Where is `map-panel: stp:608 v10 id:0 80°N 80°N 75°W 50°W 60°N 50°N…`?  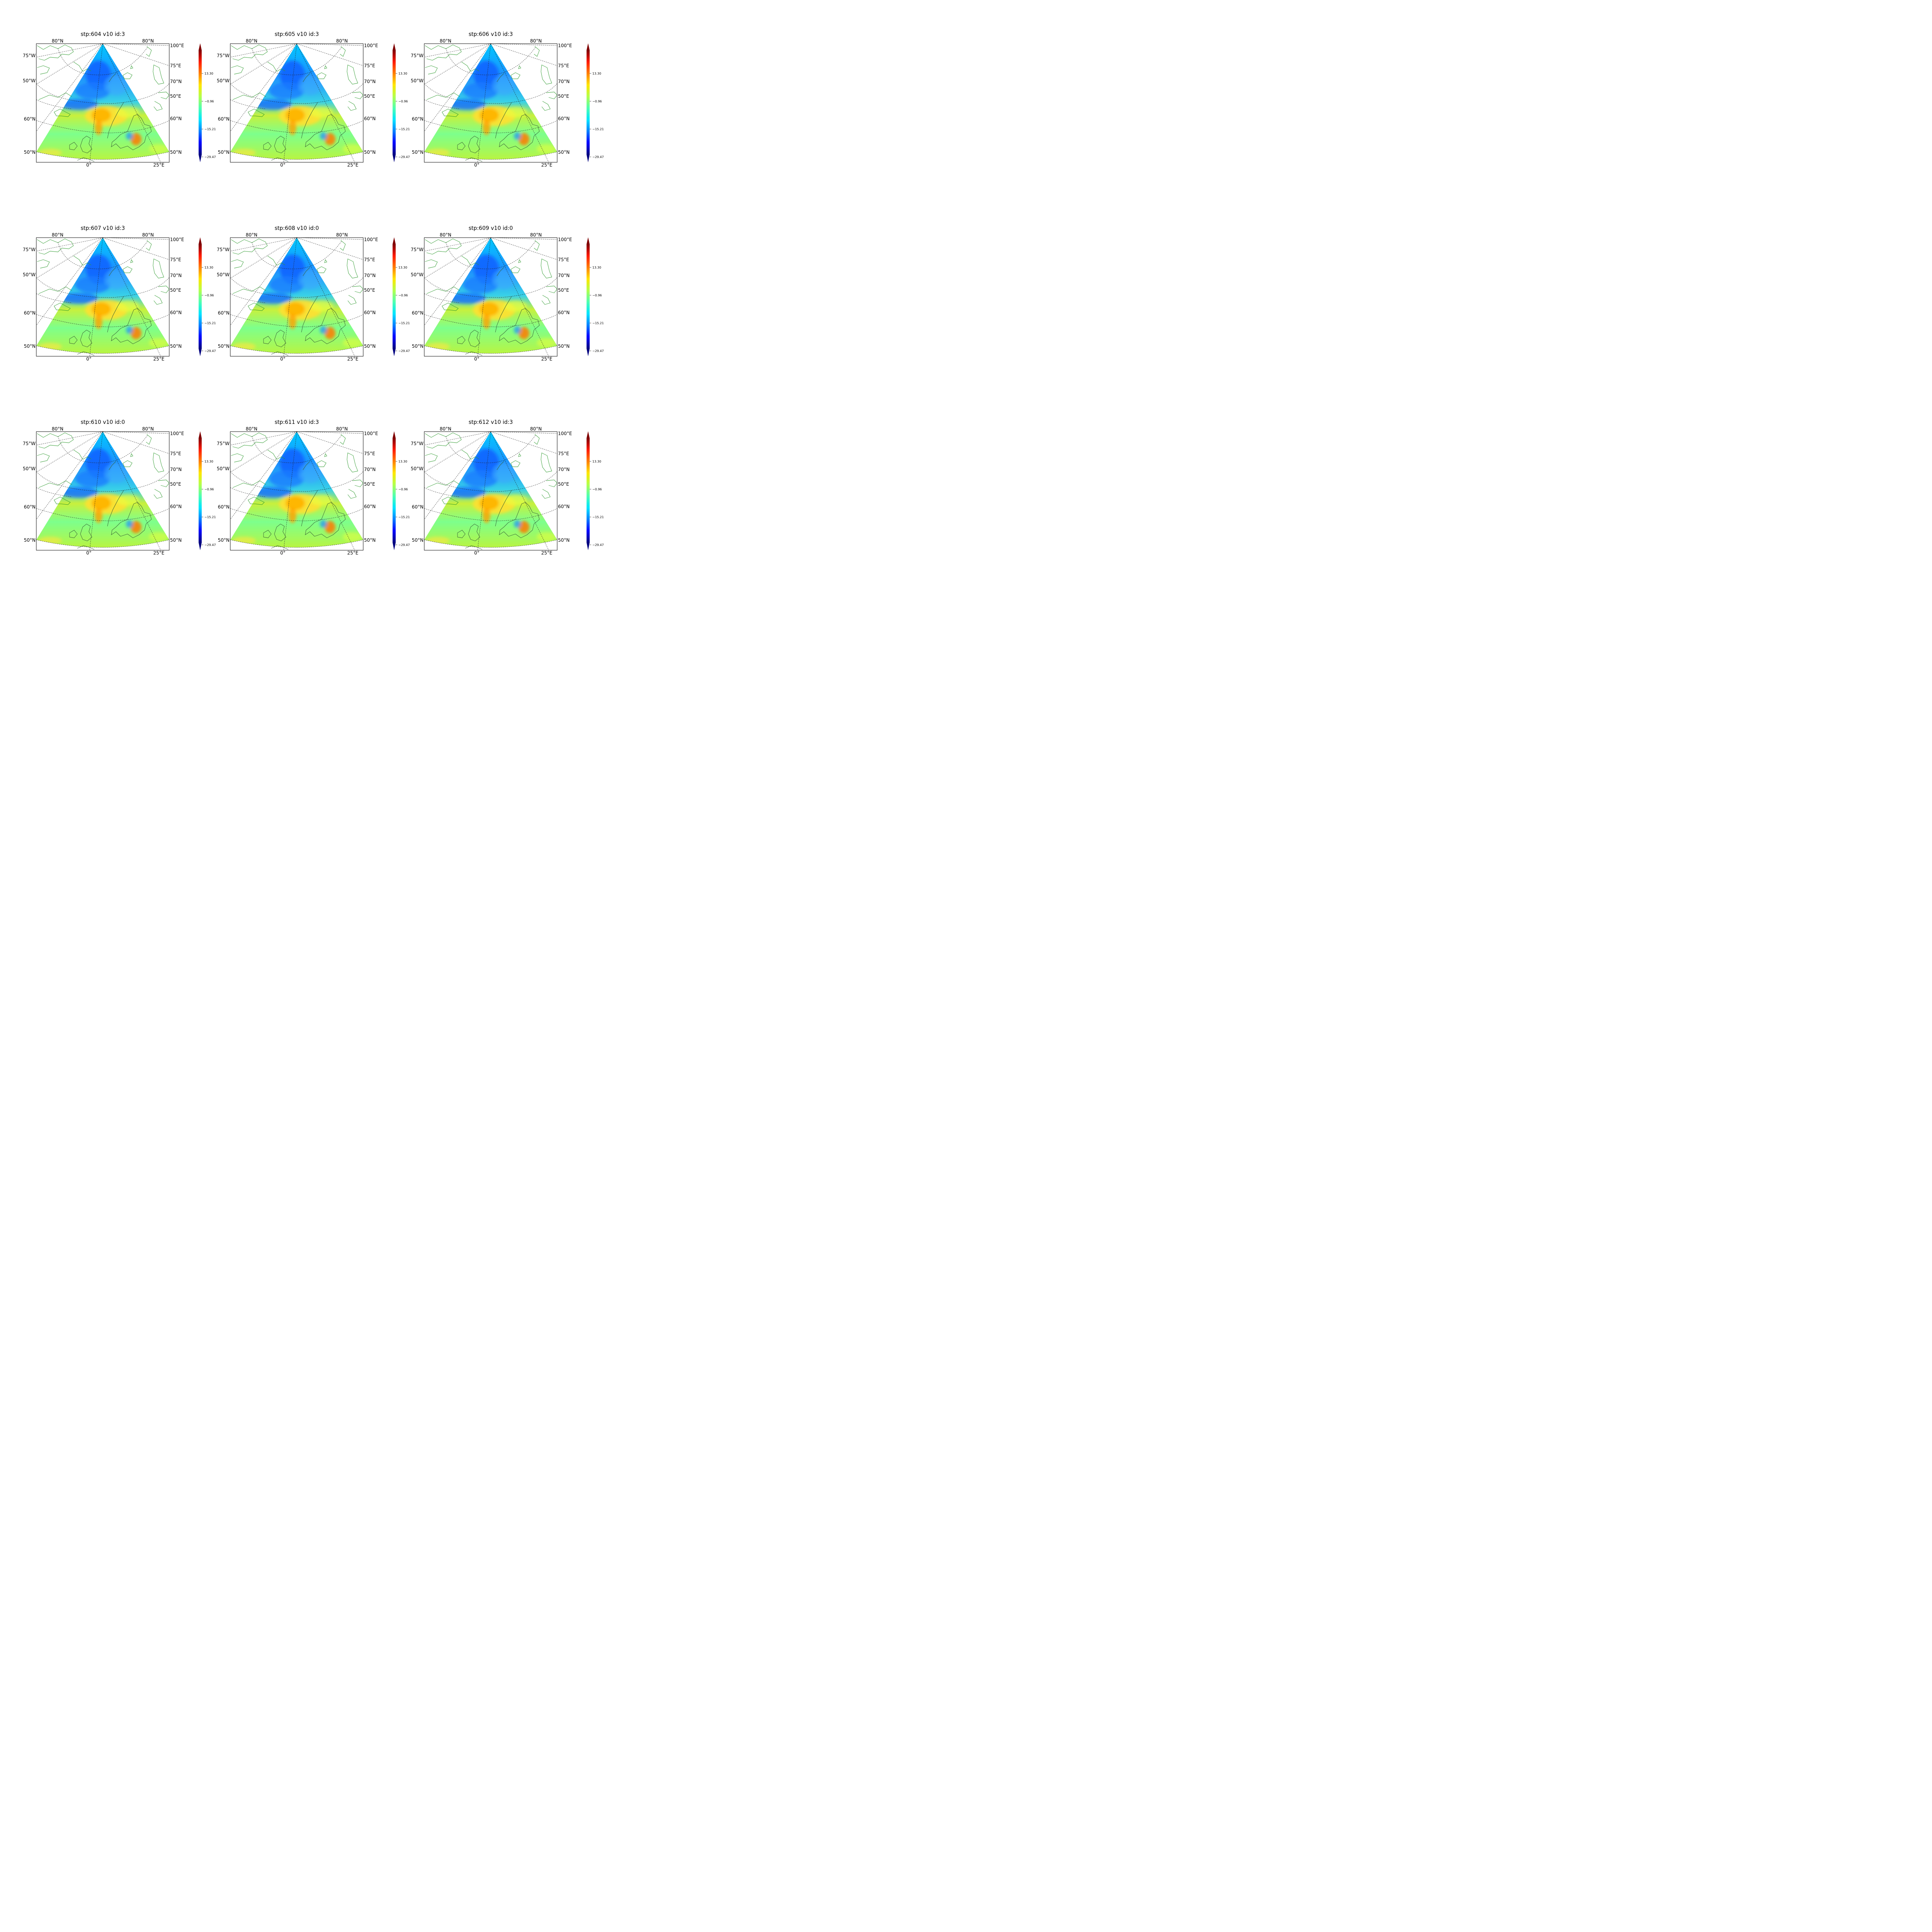
map-panel: stp:608 v10 id:0 80°N 80°N 75°W 50°W 60°N 50°N… is located at coordinates (314, 294).